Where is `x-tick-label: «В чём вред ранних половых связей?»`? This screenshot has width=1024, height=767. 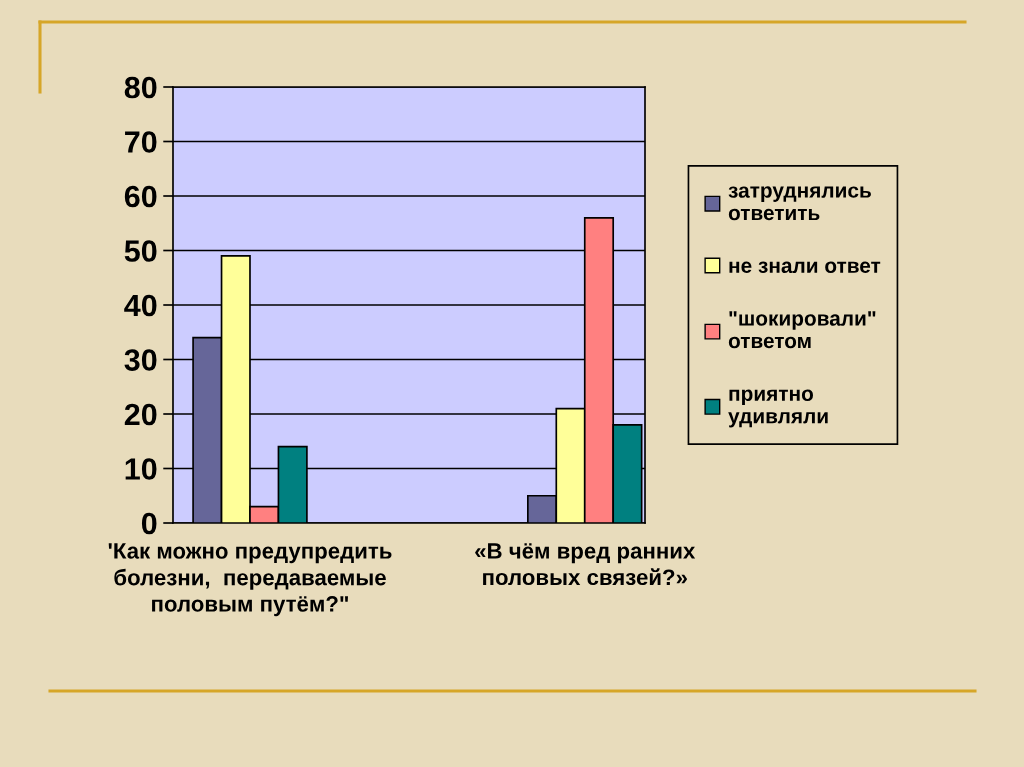 x-tick-label: «В чём вред ранних половых связей?» is located at coordinates (585, 564).